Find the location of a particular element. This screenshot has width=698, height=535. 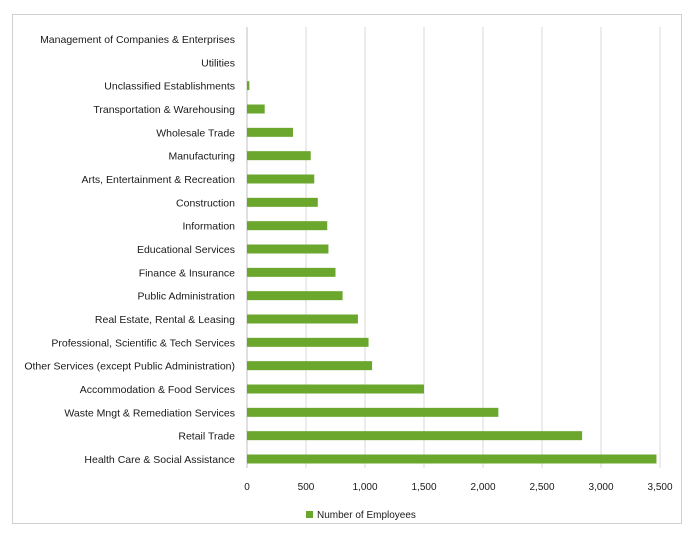

x-tick-label: 3,500 is located at coordinates (659, 487).